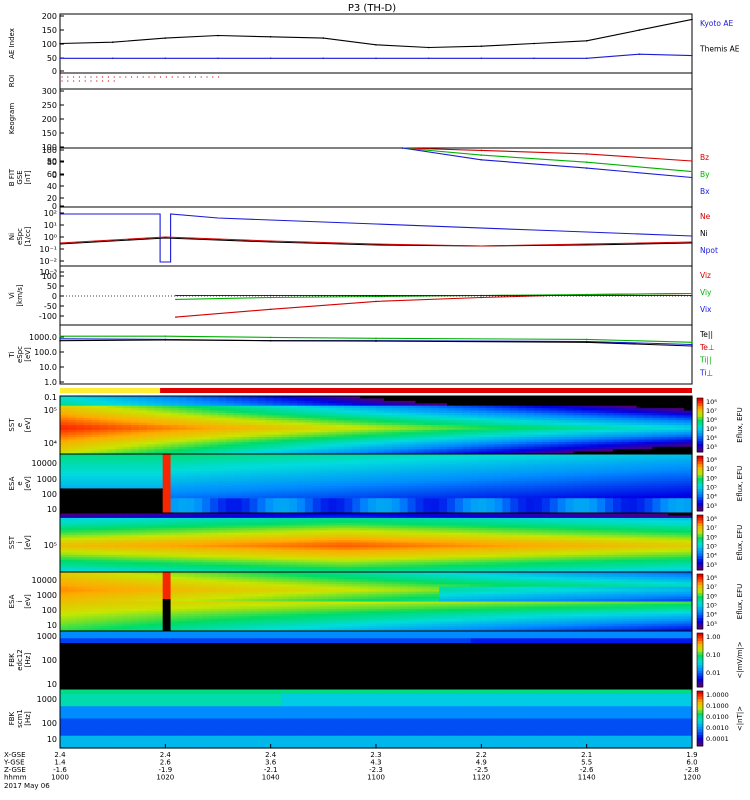  What do you see at coordinates (20, 236) in the screenshot?
I see `ylabel-line: eSpc` at bounding box center [20, 236].